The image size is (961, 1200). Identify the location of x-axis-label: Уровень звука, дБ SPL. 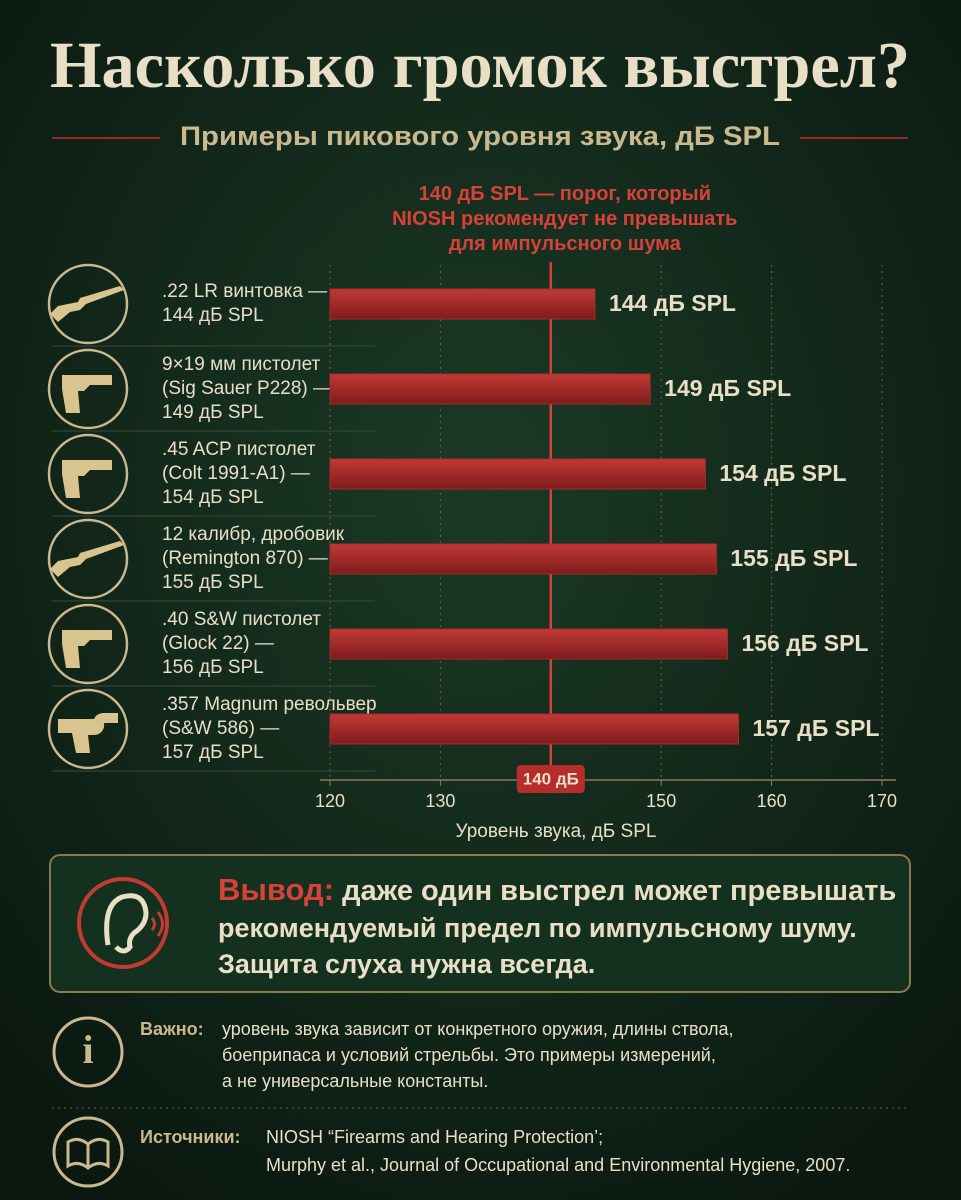
(556, 831).